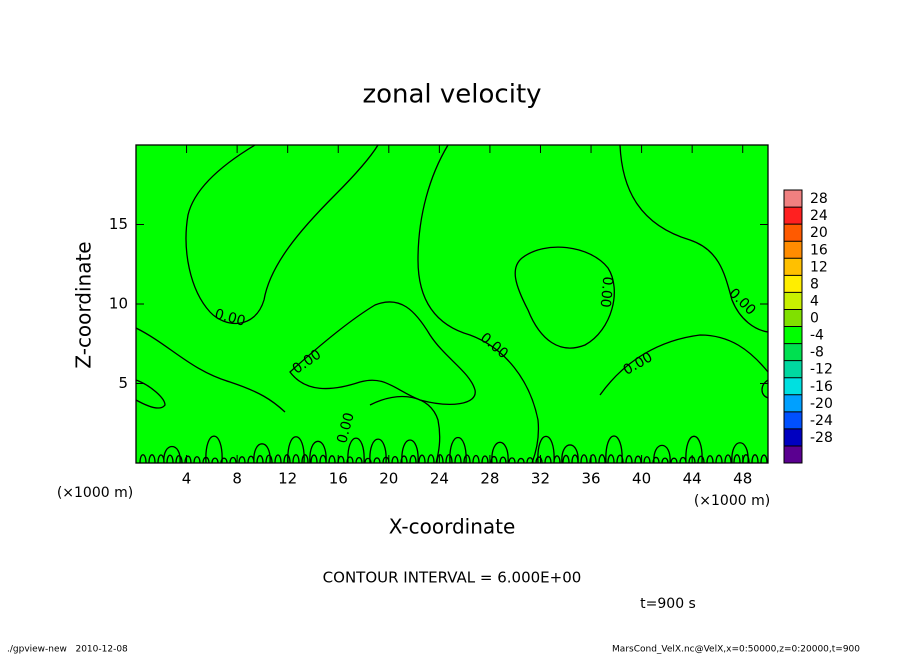 This screenshot has height=654, width=904. What do you see at coordinates (452, 527) in the screenshot?
I see `x-axis-label: X-coordinate` at bounding box center [452, 527].